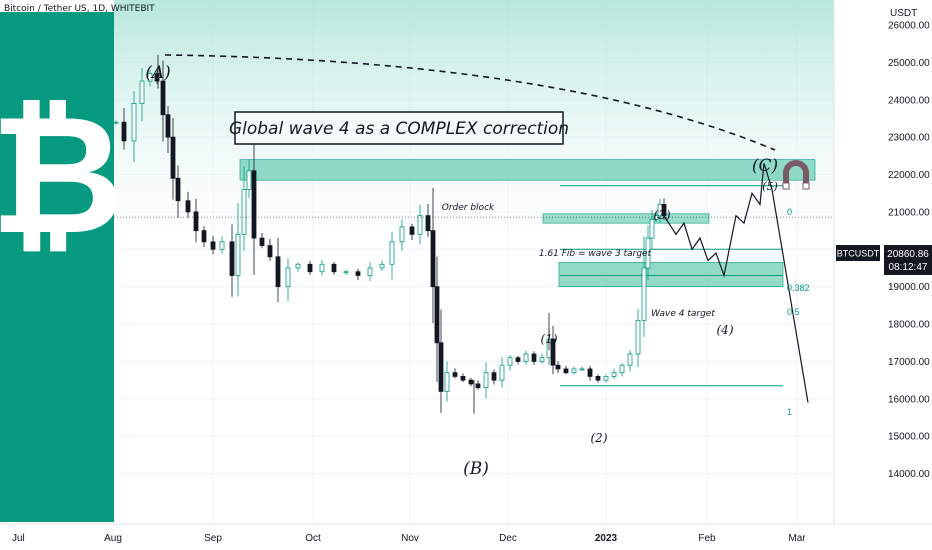 This screenshot has width=932, height=550. I want to click on y-tick-label: 14000.00, so click(909, 474).